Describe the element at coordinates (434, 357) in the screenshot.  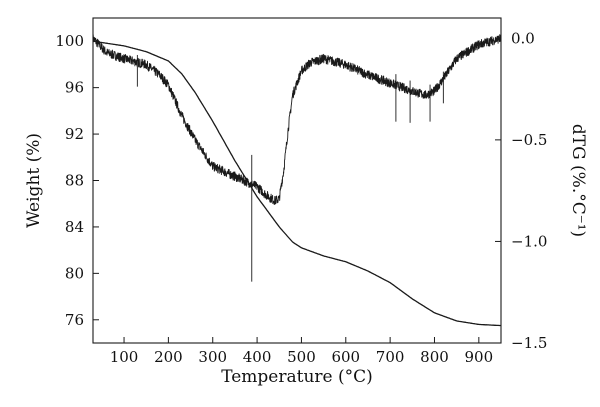
I see `x-tick-label: 800` at that location.